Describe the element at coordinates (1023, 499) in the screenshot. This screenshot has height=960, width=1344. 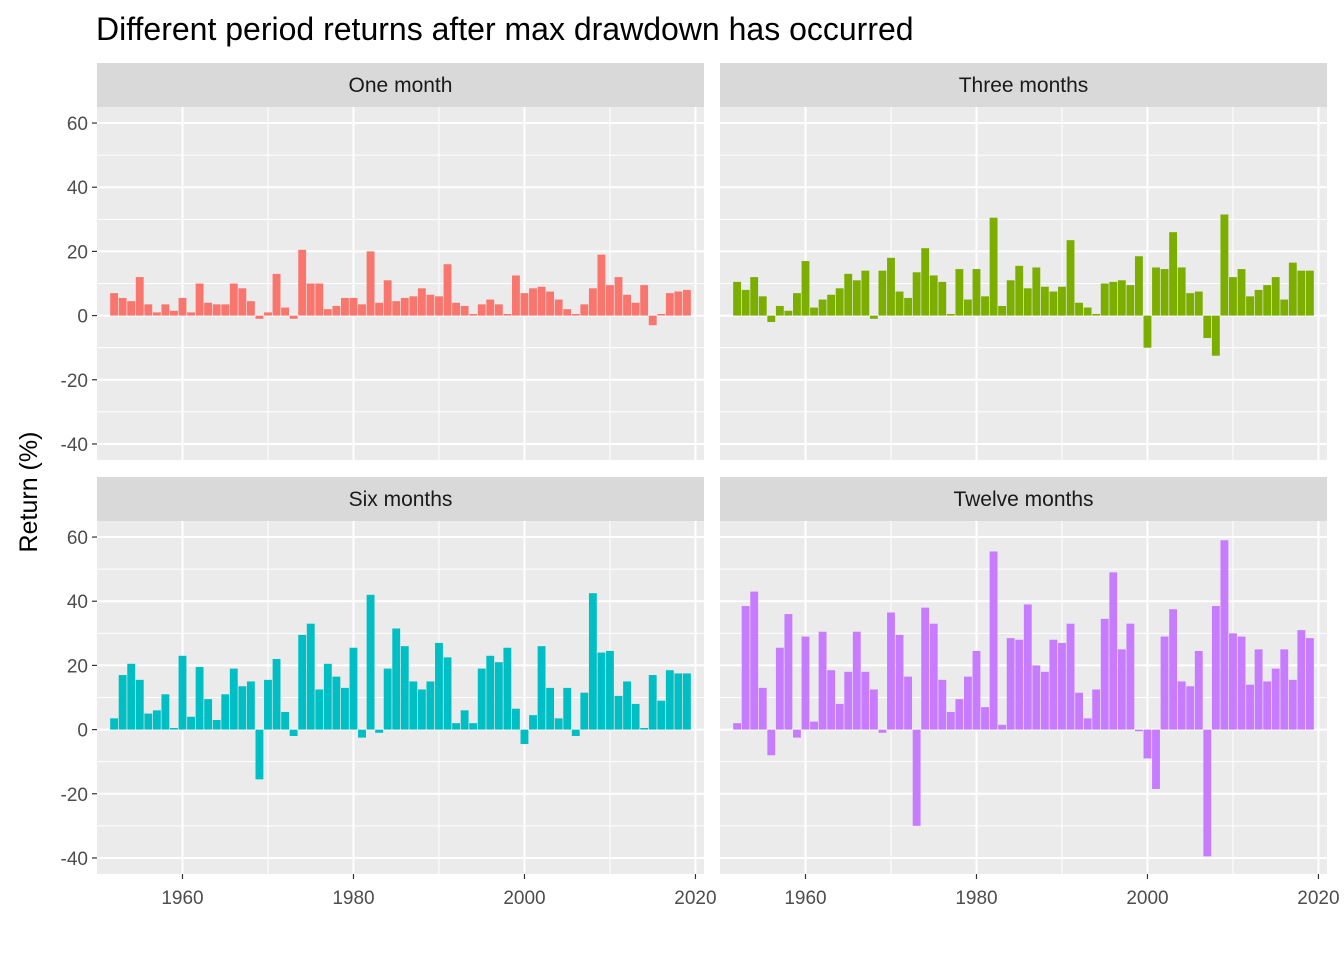
I see `facet-strip-label: Twelve months` at that location.